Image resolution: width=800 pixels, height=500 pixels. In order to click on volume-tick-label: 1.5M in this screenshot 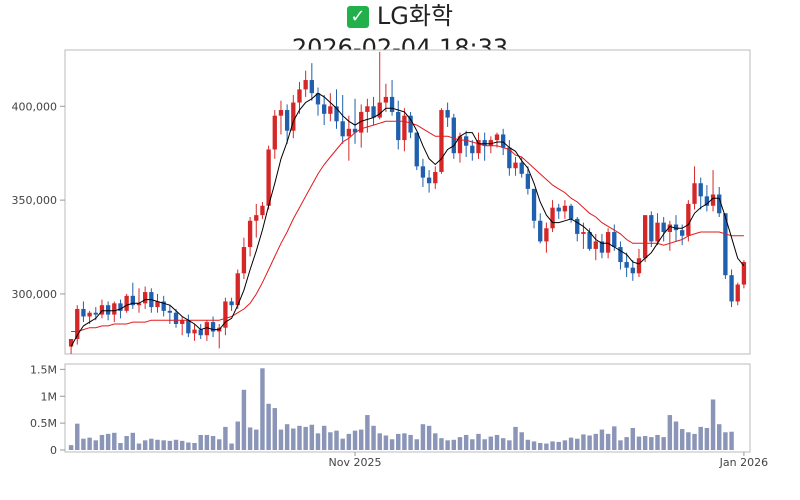, I will do `click(43, 369)`.